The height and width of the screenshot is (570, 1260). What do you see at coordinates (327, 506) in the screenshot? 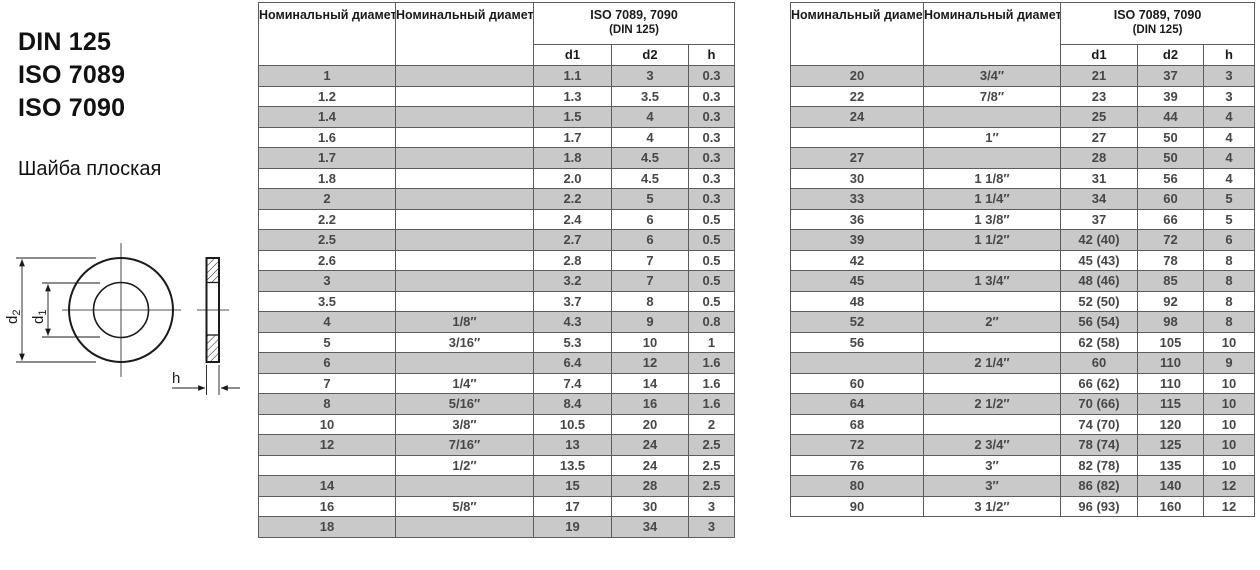
I see `table-cell: 16` at bounding box center [327, 506].